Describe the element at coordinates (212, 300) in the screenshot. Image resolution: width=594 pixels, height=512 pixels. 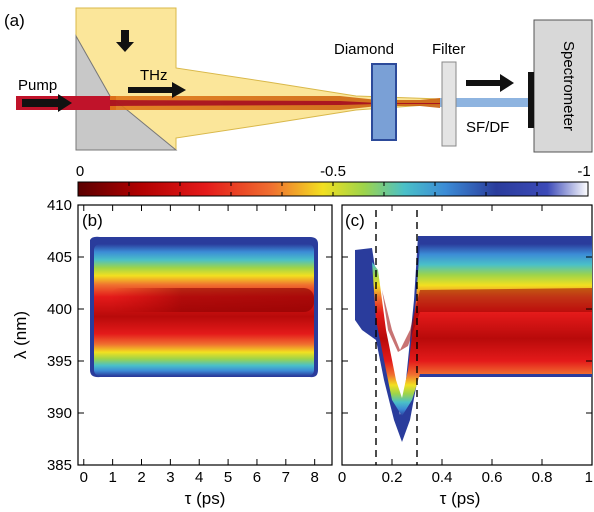
I see `panel-b-core` at that location.